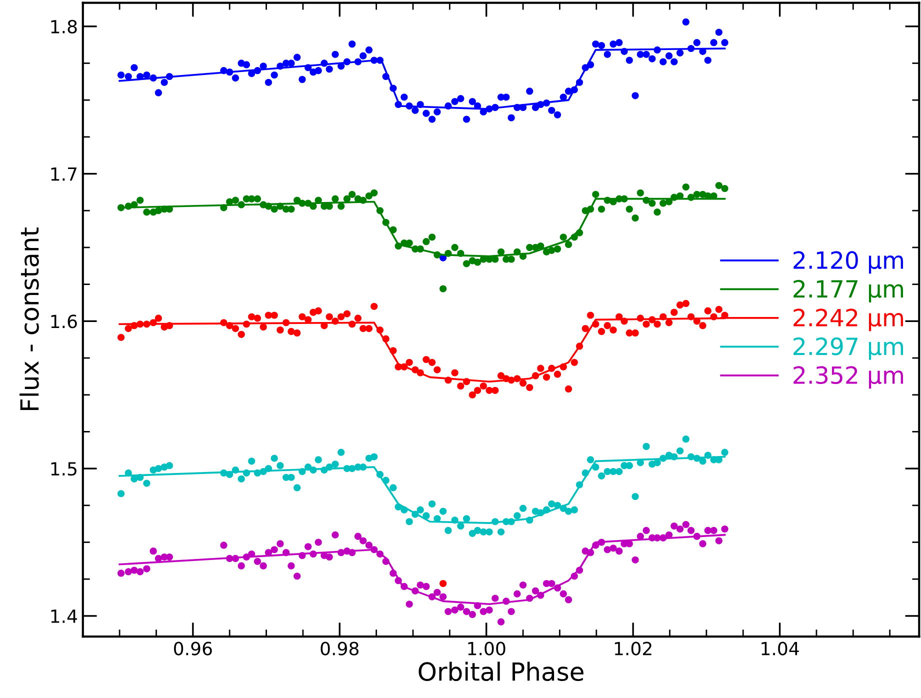 This screenshot has width=921, height=698. What do you see at coordinates (780, 649) in the screenshot?
I see `x-tick-label: 1.04` at bounding box center [780, 649].